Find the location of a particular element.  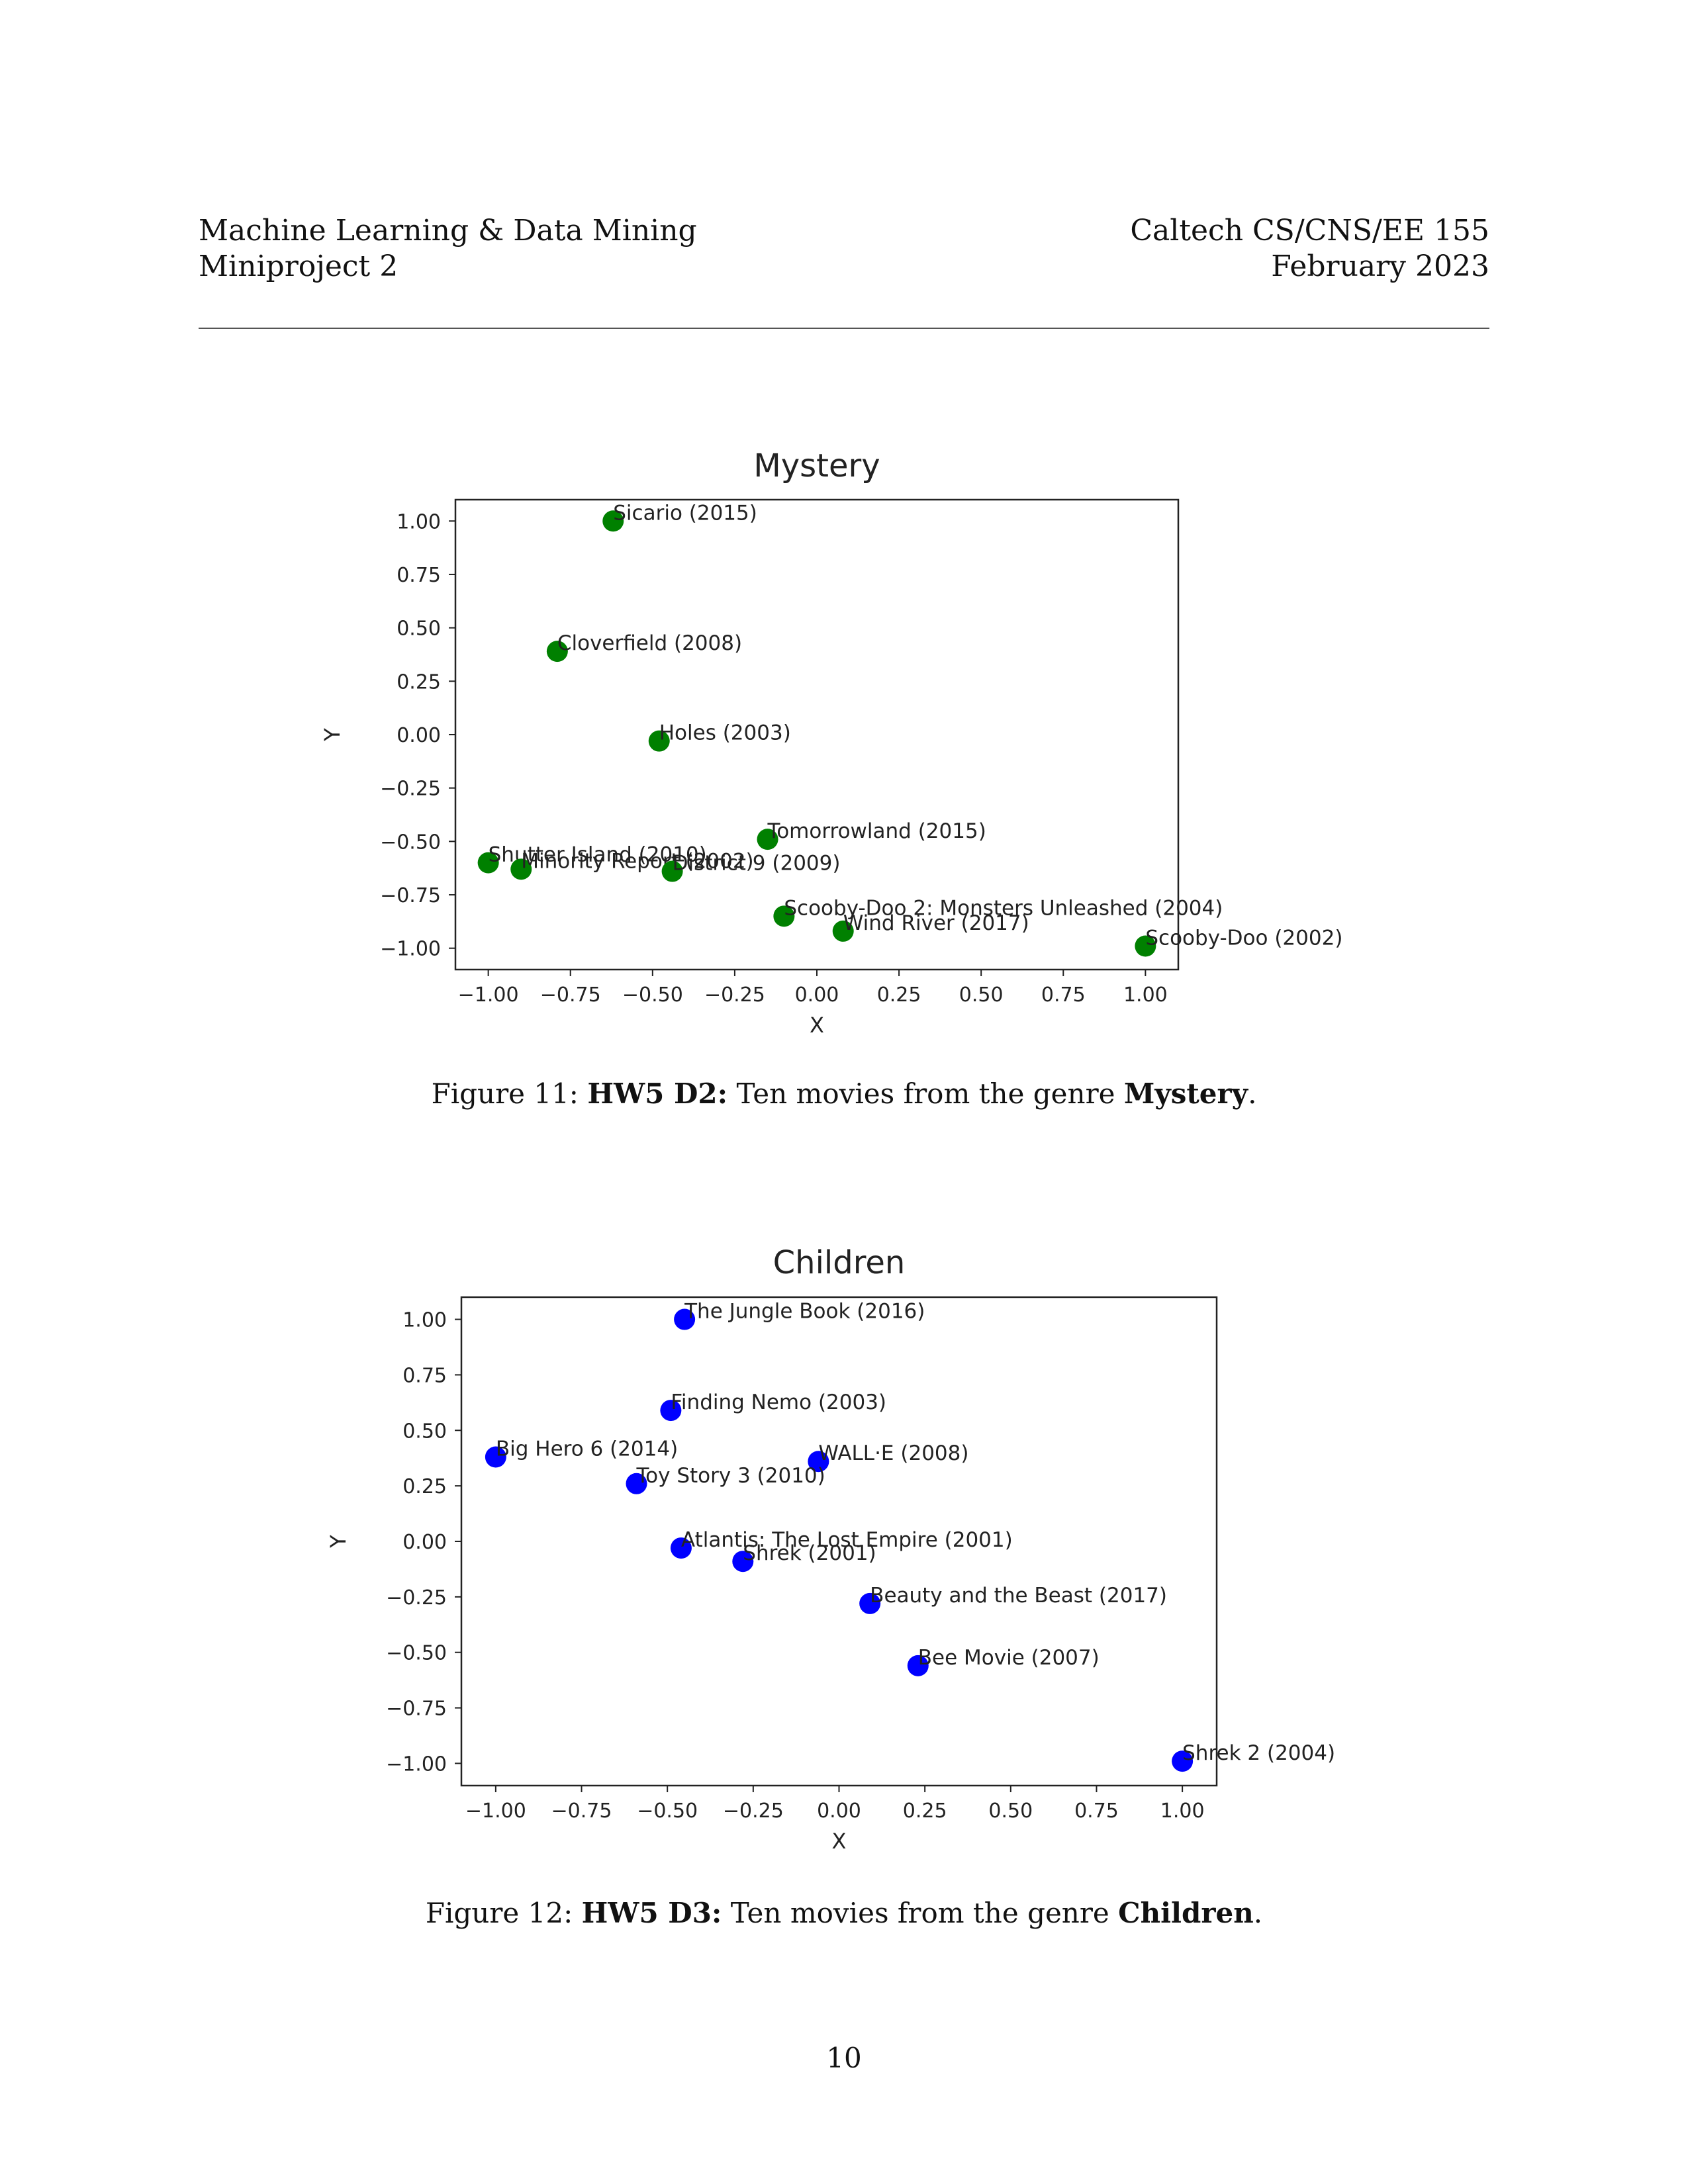

point-label: Wind River (2017) is located at coordinates (936, 923).